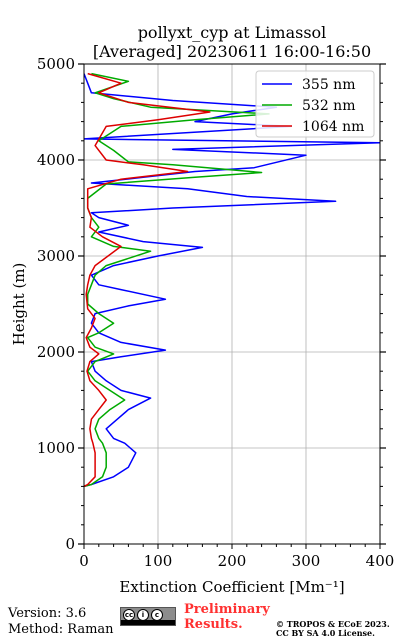 The height and width of the screenshot is (640, 400). What do you see at coordinates (56, 160) in the screenshot?
I see `y-tick-label: 4000` at bounding box center [56, 160].